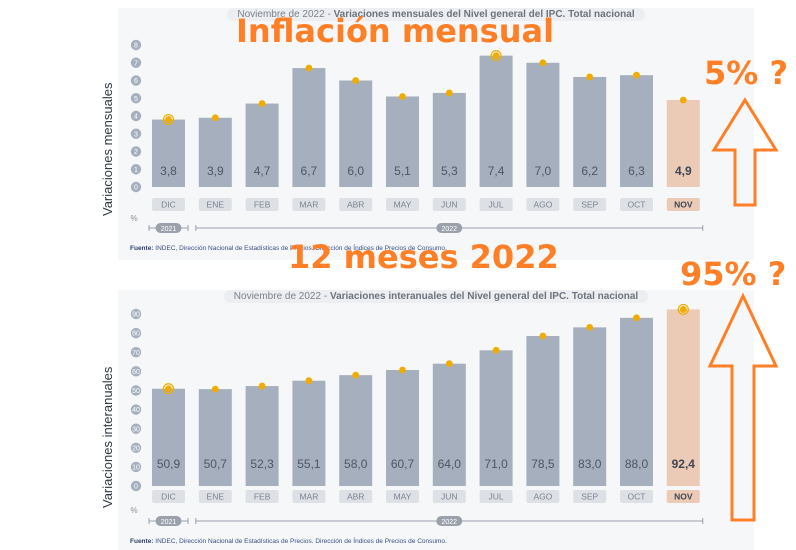 This screenshot has width=796, height=550. What do you see at coordinates (215, 171) in the screenshot?
I see `value-label: 3,9` at bounding box center [215, 171].